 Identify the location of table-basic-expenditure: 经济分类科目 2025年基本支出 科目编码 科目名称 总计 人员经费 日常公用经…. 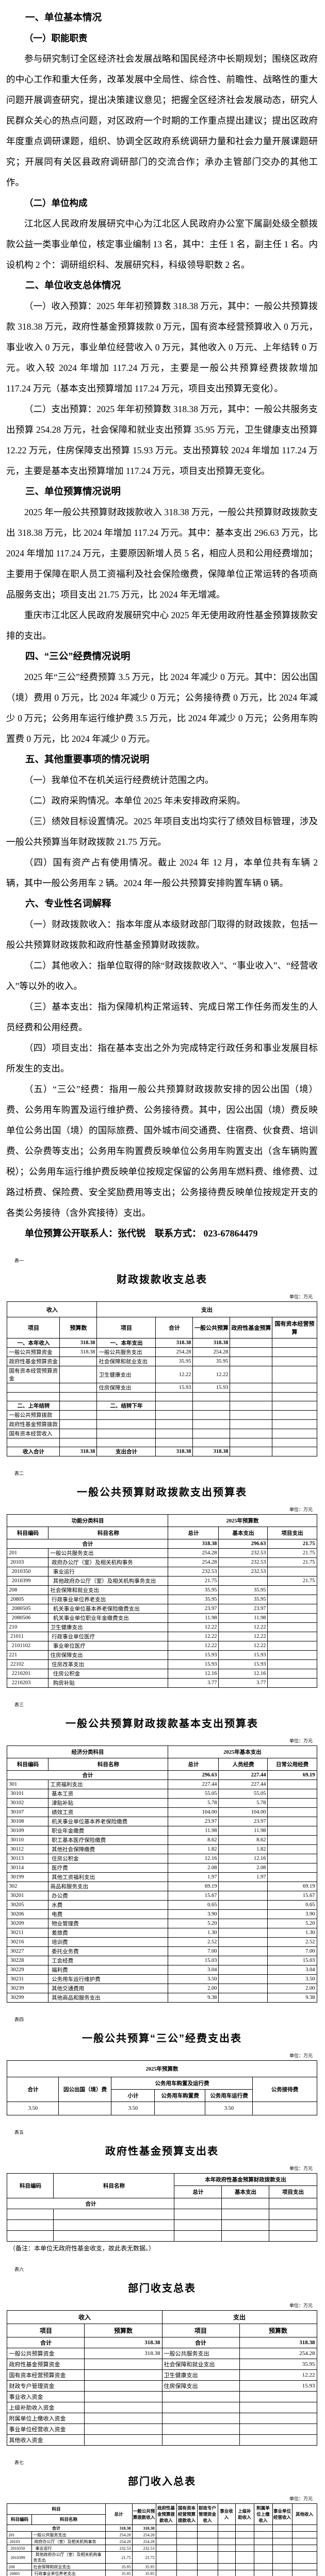
(162, 1874).